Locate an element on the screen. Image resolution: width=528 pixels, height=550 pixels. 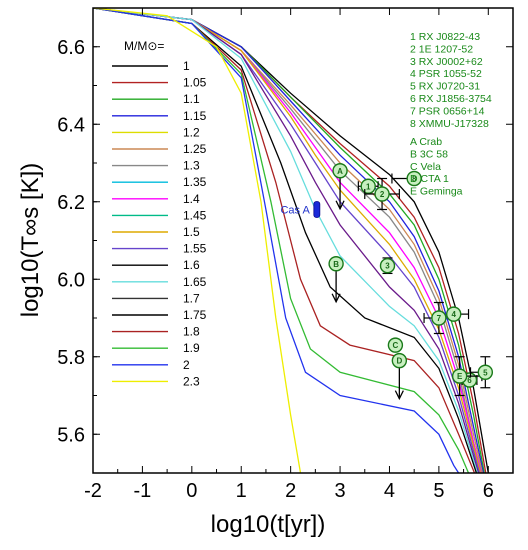
legend-entry-label: 1.35 is located at coordinates (195, 182).